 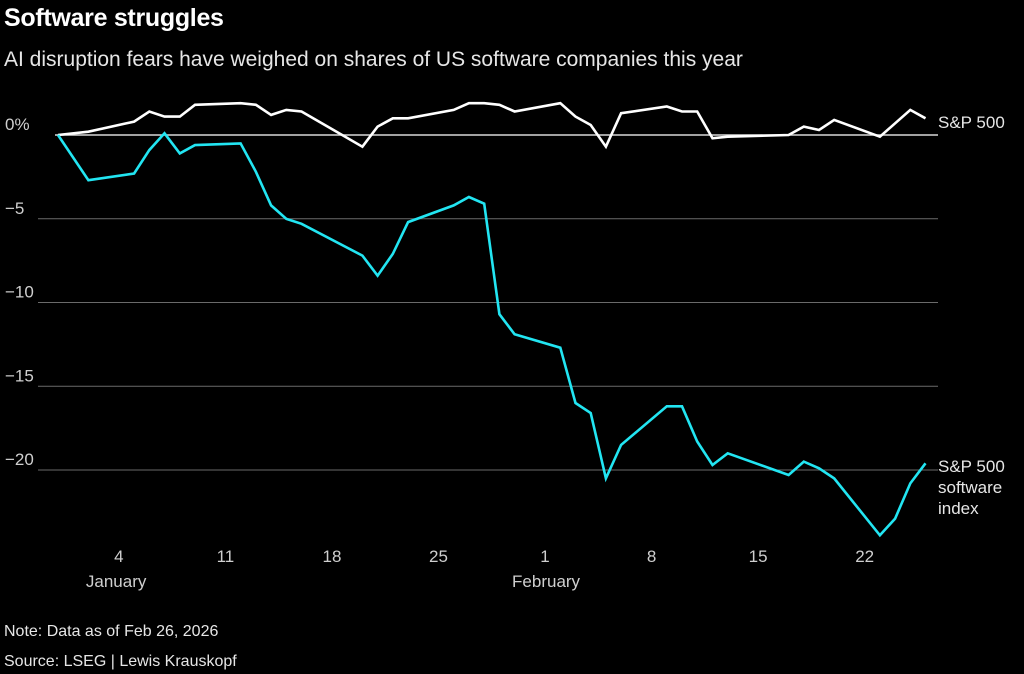 I want to click on chart-source: Source: LSEG | Lewis Krauskopf, so click(x=120, y=661).